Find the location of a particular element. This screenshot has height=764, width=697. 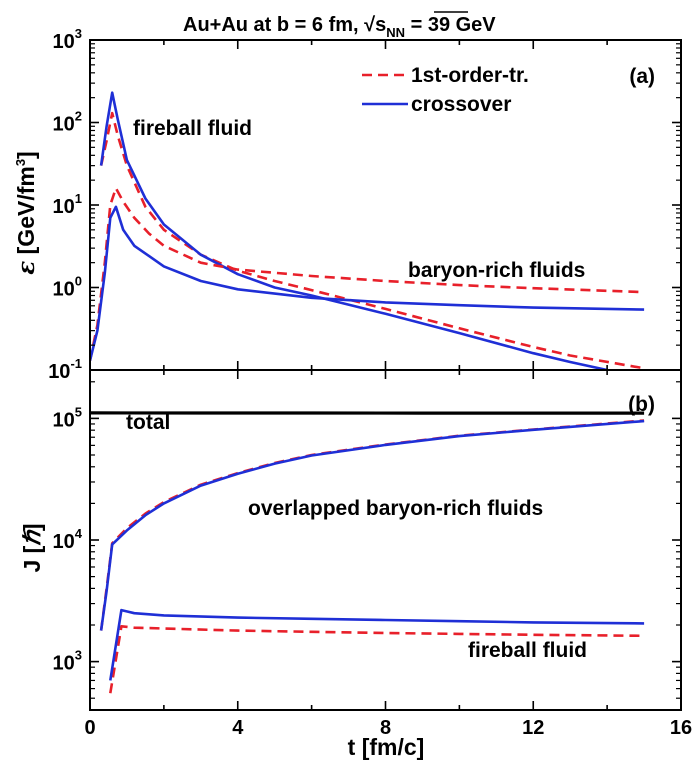

y-tick-label: 10² is located at coordinates (67, 122).